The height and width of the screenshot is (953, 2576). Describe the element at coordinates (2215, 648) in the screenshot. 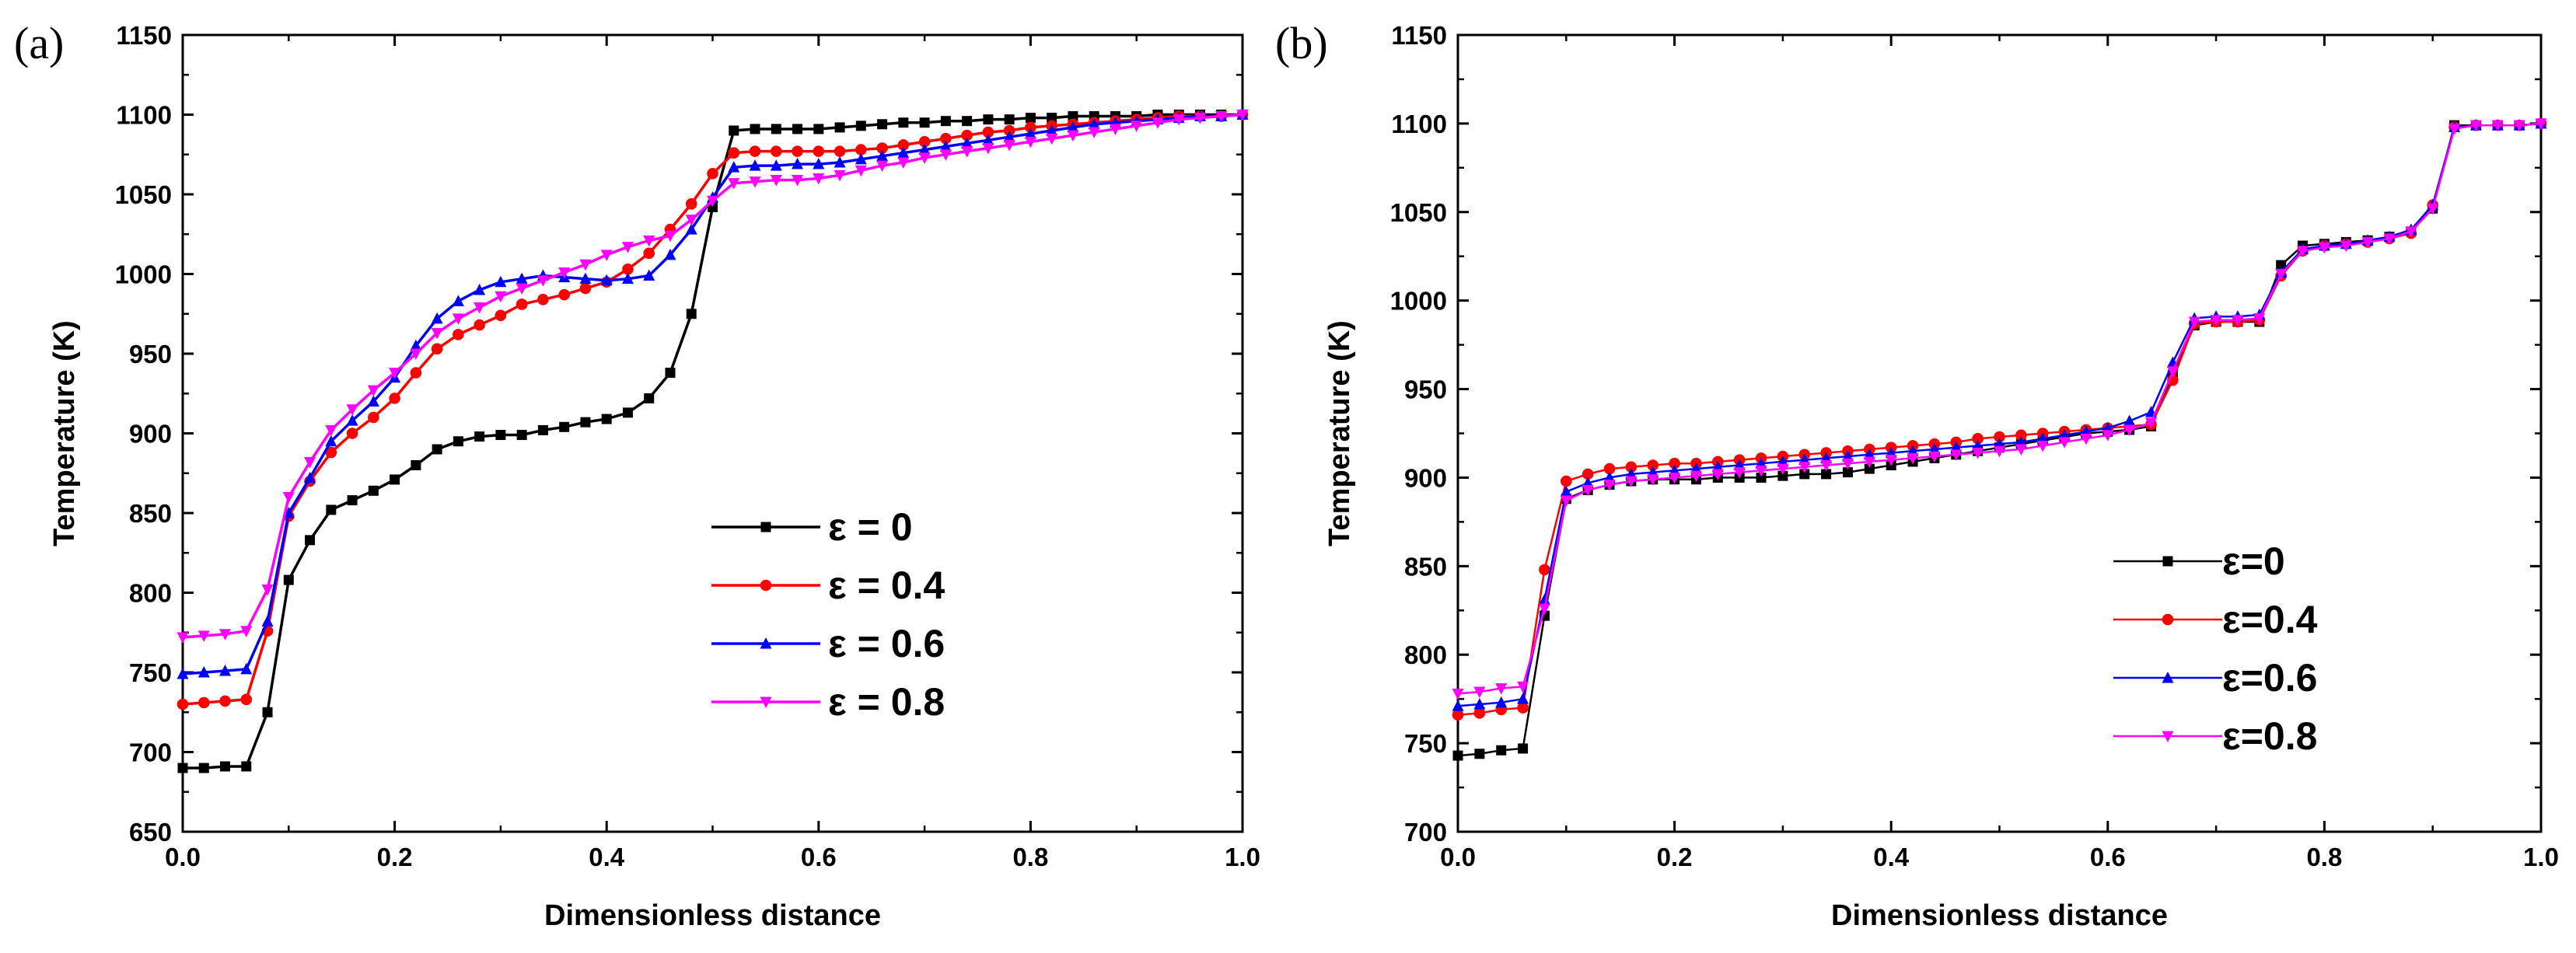

I see `legend: ε=0 ε=0.4 ε=0.6 ε=0.8` at that location.